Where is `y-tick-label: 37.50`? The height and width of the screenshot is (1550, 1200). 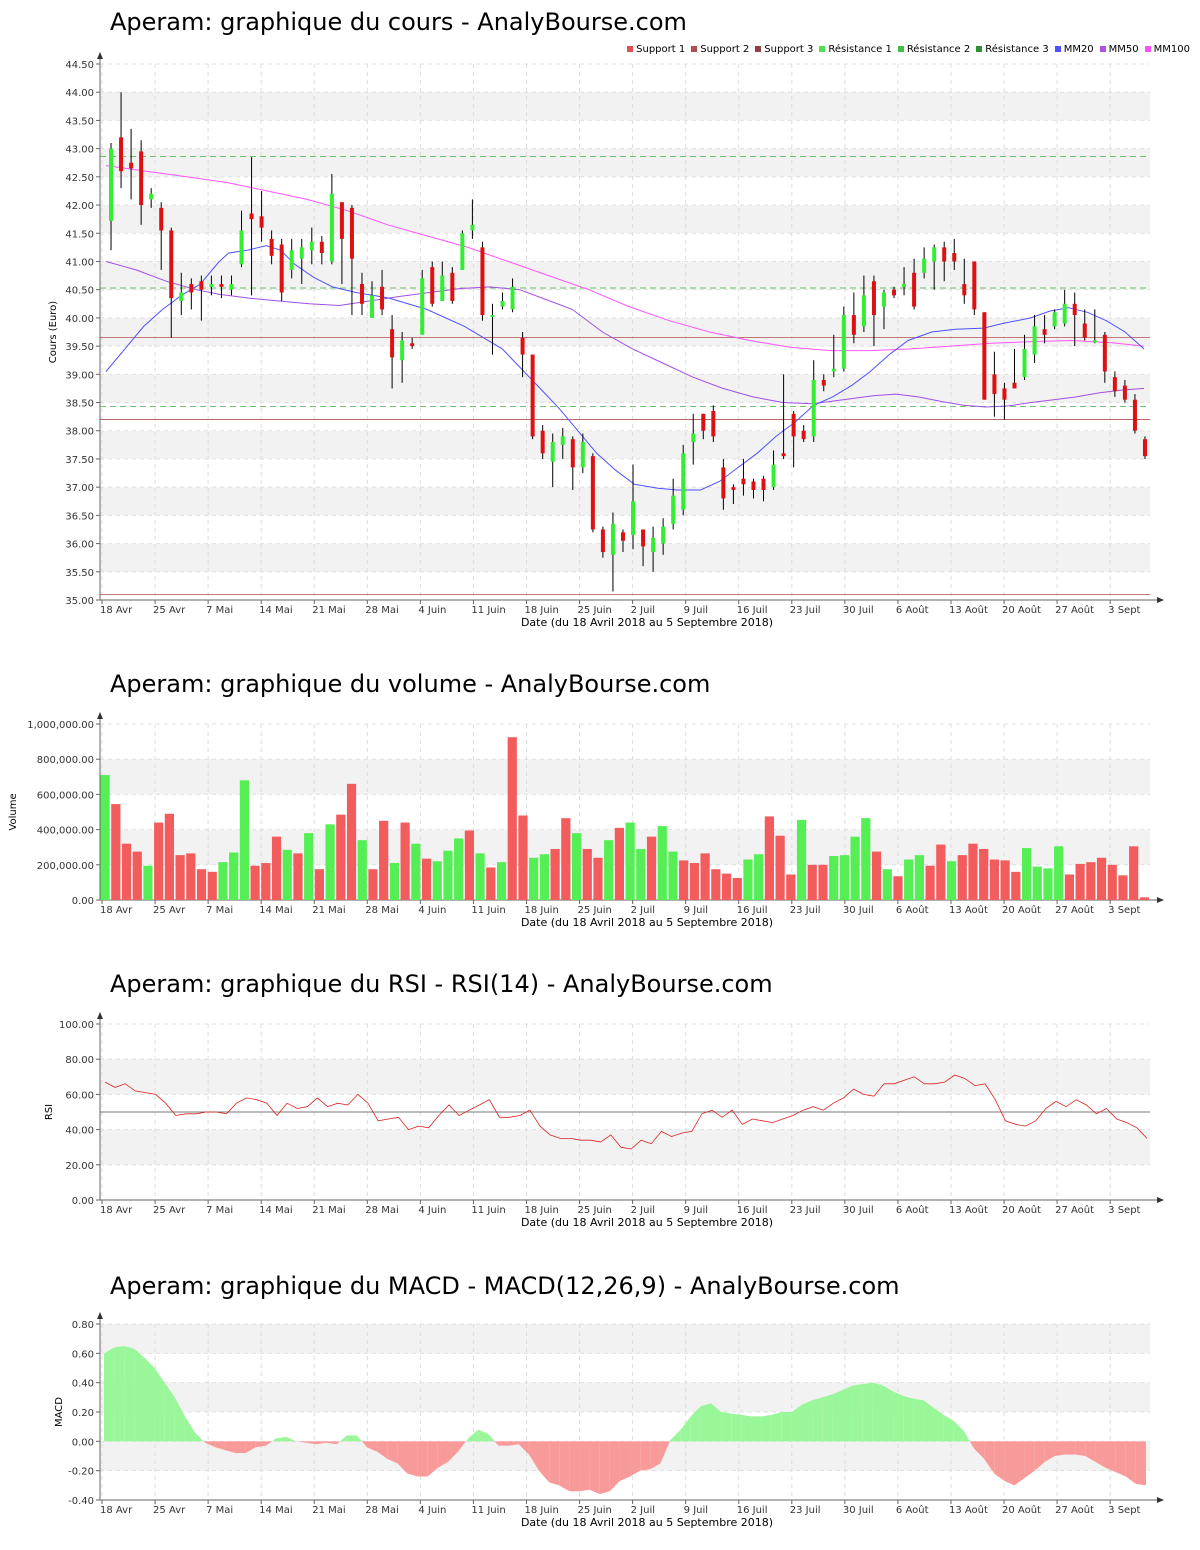 y-tick-label: 37.50 is located at coordinates (79, 460).